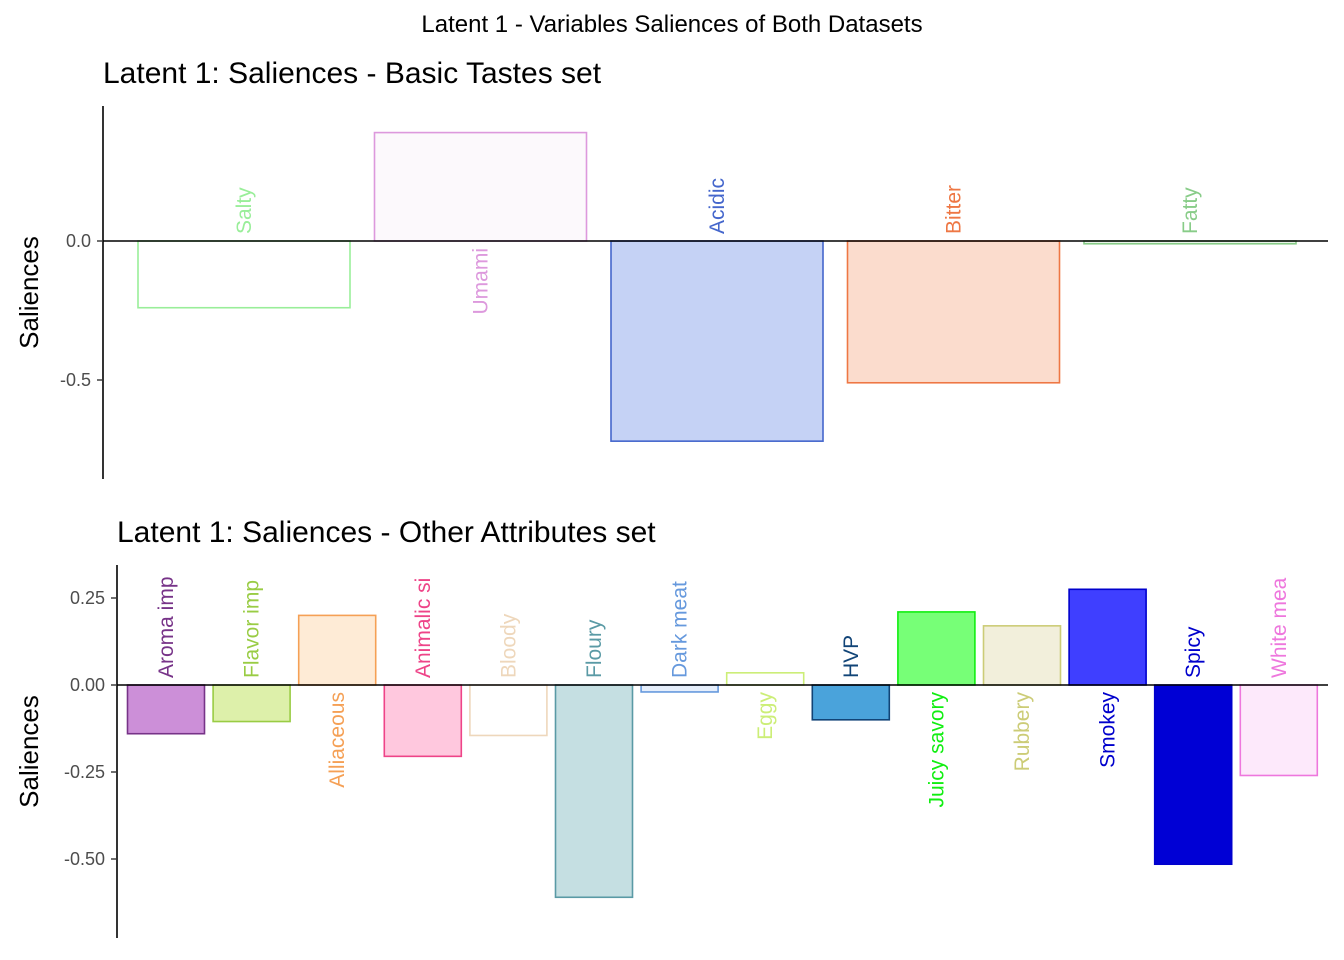 The image size is (1344, 960). Describe the element at coordinates (423, 628) in the screenshot. I see `category-label-animalic-si: Animalic si` at that location.